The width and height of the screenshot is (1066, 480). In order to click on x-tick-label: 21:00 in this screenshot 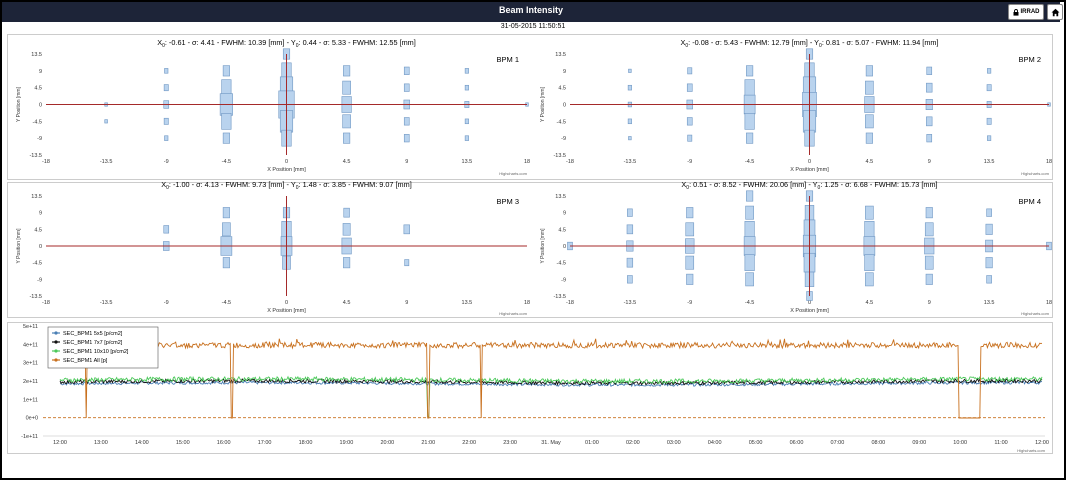, I will do `click(428, 443)`.